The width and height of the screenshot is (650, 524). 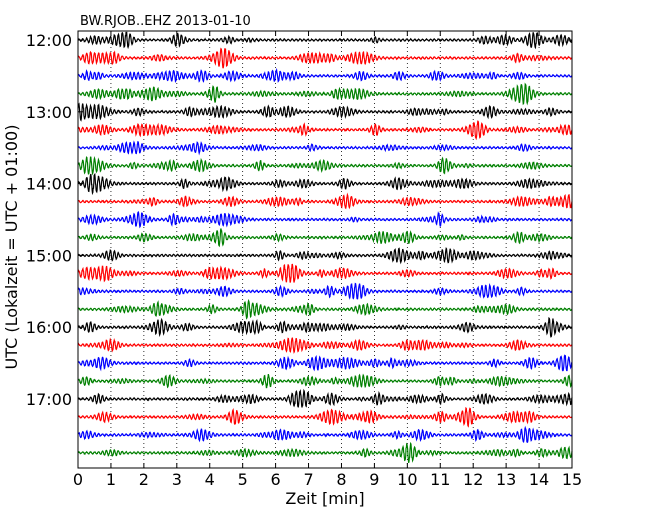 What do you see at coordinates (539, 479) in the screenshot?
I see `x-tick-label: 14` at bounding box center [539, 479].